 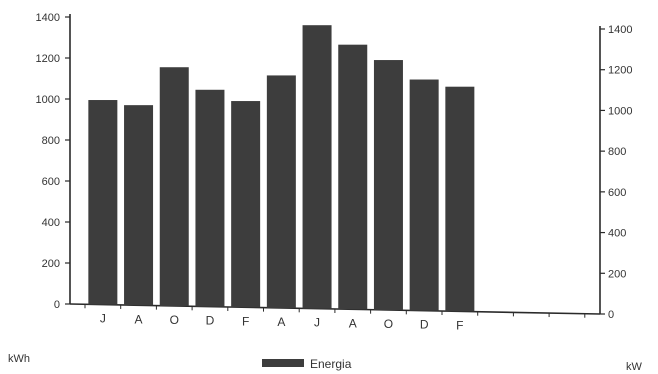 What do you see at coordinates (617, 234) in the screenshot?
I see `right-tick-label: 400` at bounding box center [617, 234].